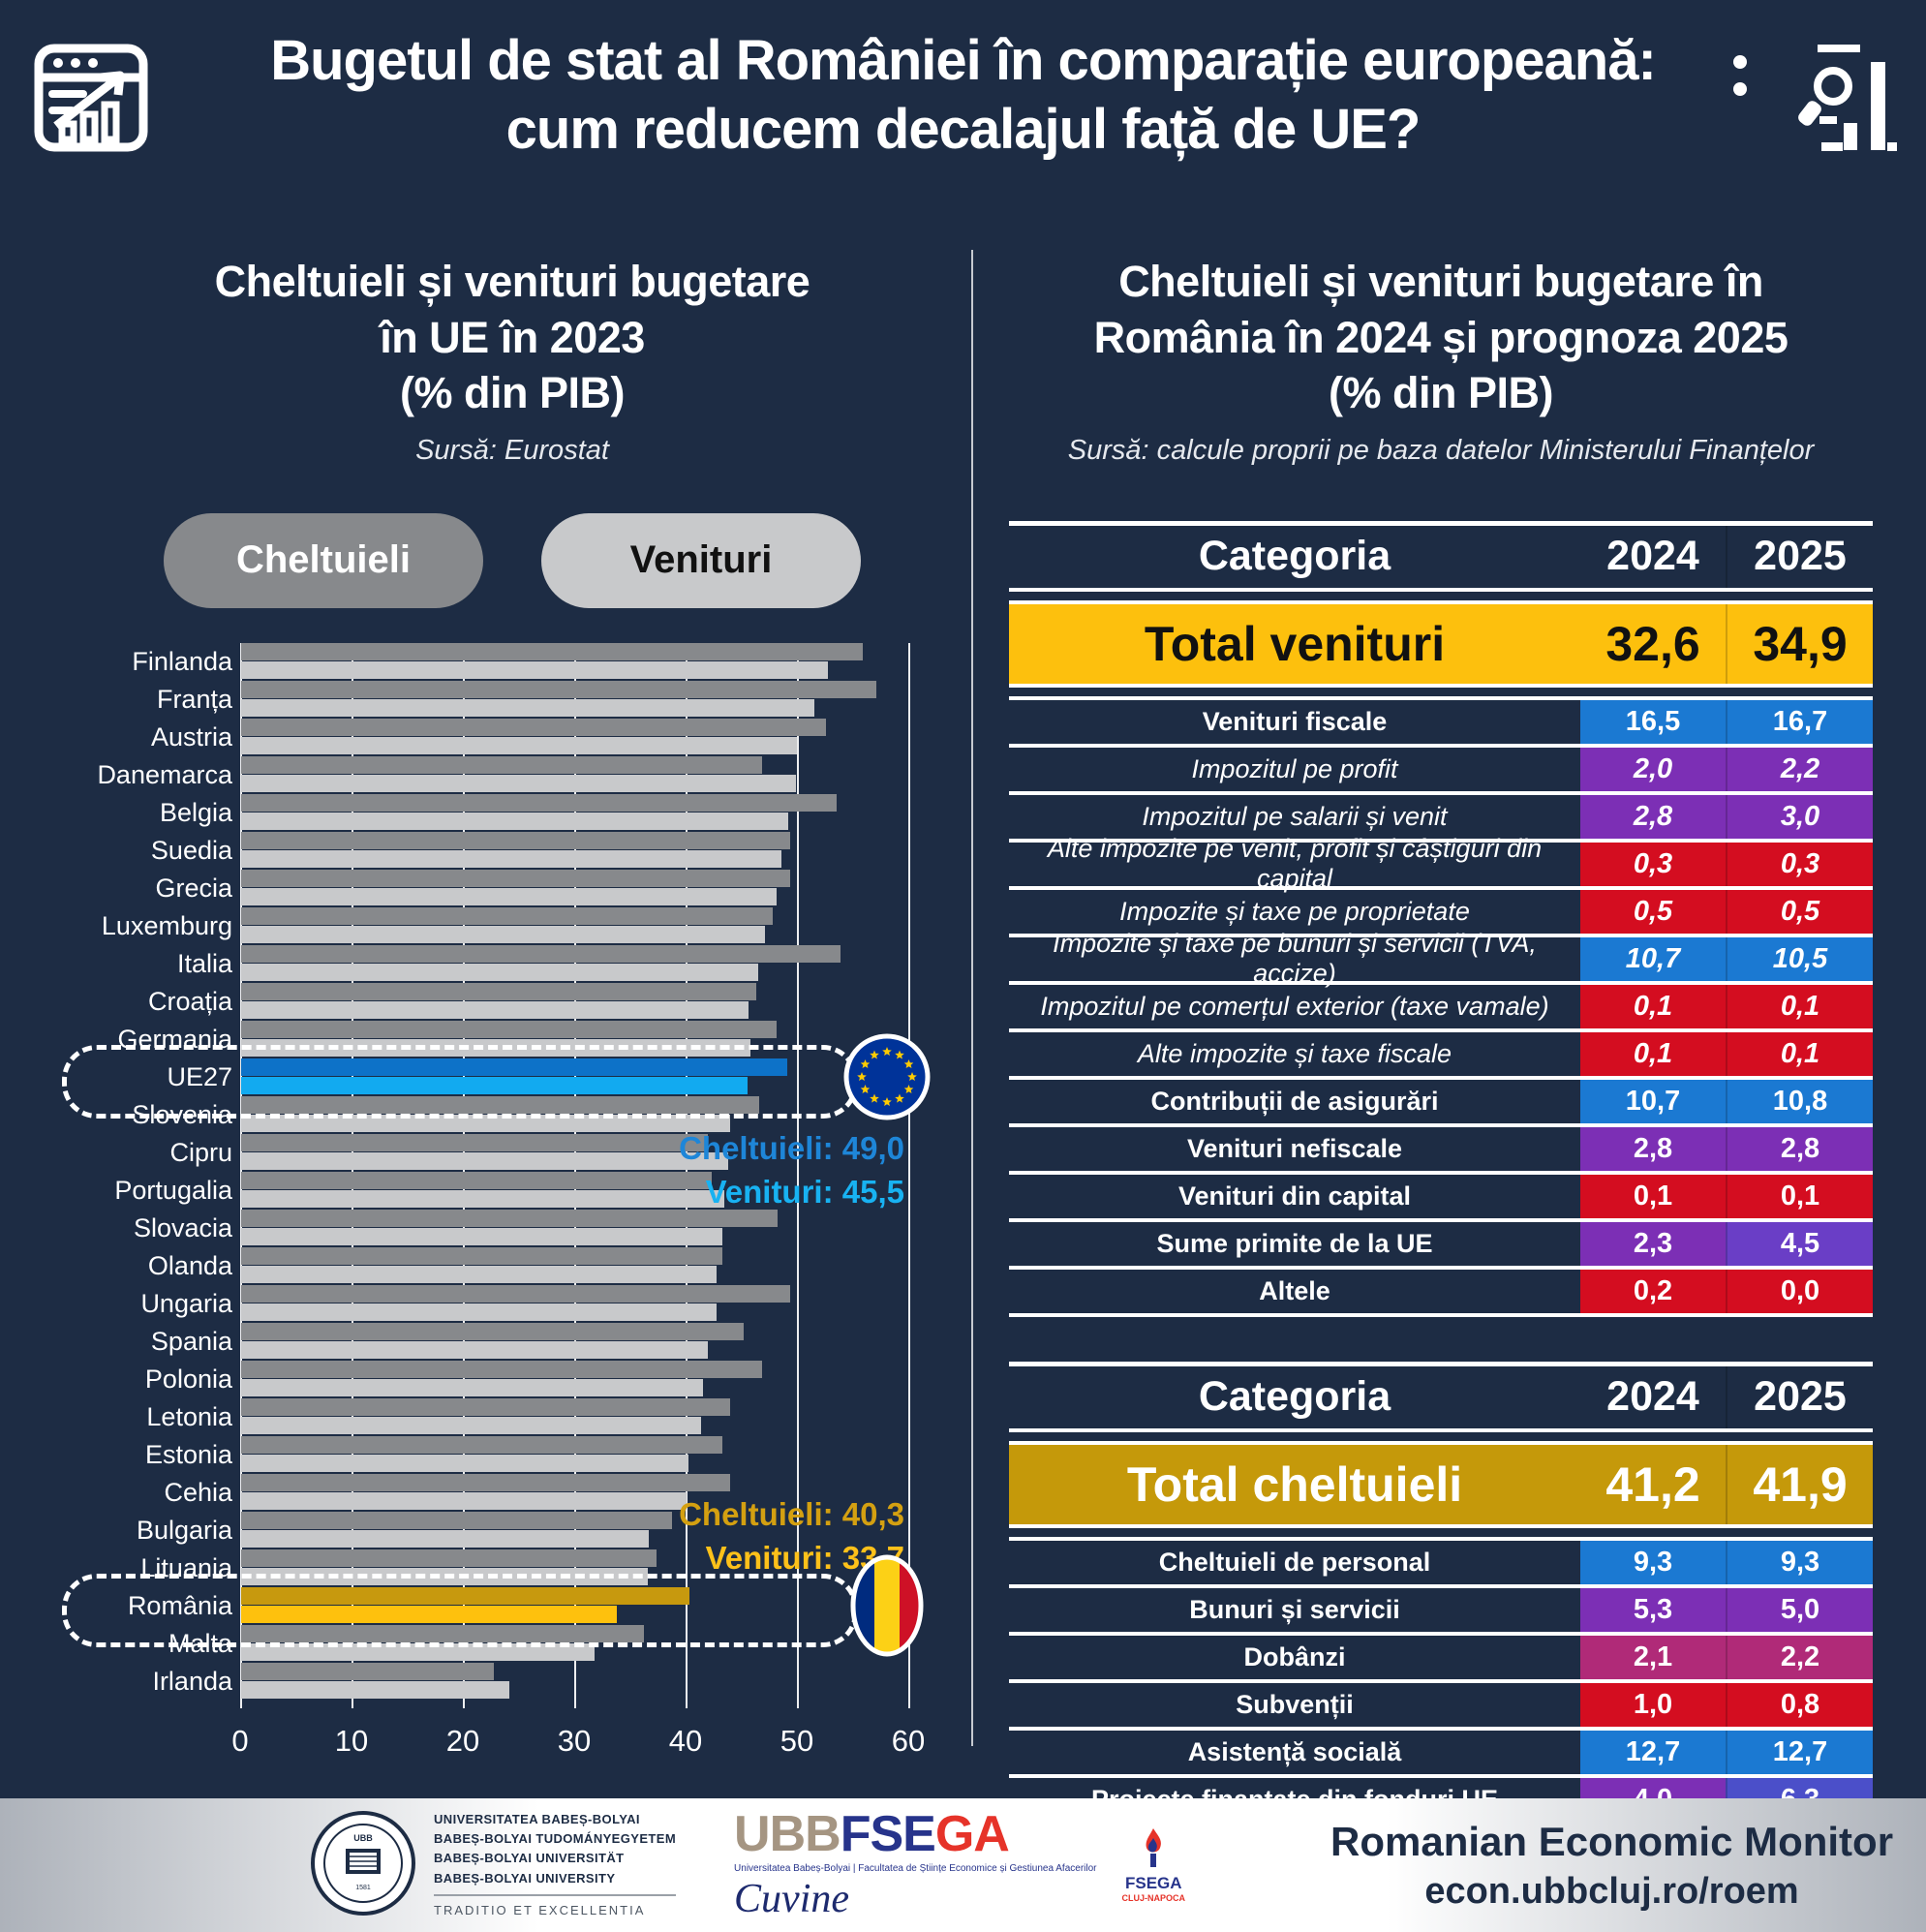 This screenshot has height=1932, width=1926. I want to click on row-2025-value: 10,8, so click(1799, 1101).